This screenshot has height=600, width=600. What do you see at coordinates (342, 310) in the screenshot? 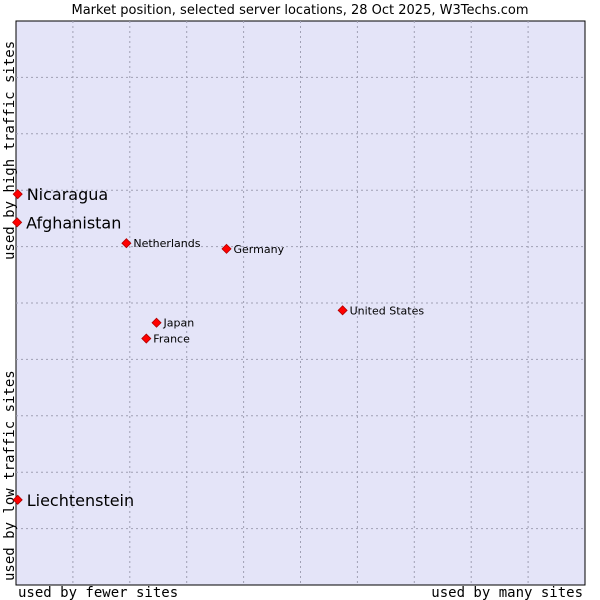
I see `point-united-states` at bounding box center [342, 310].